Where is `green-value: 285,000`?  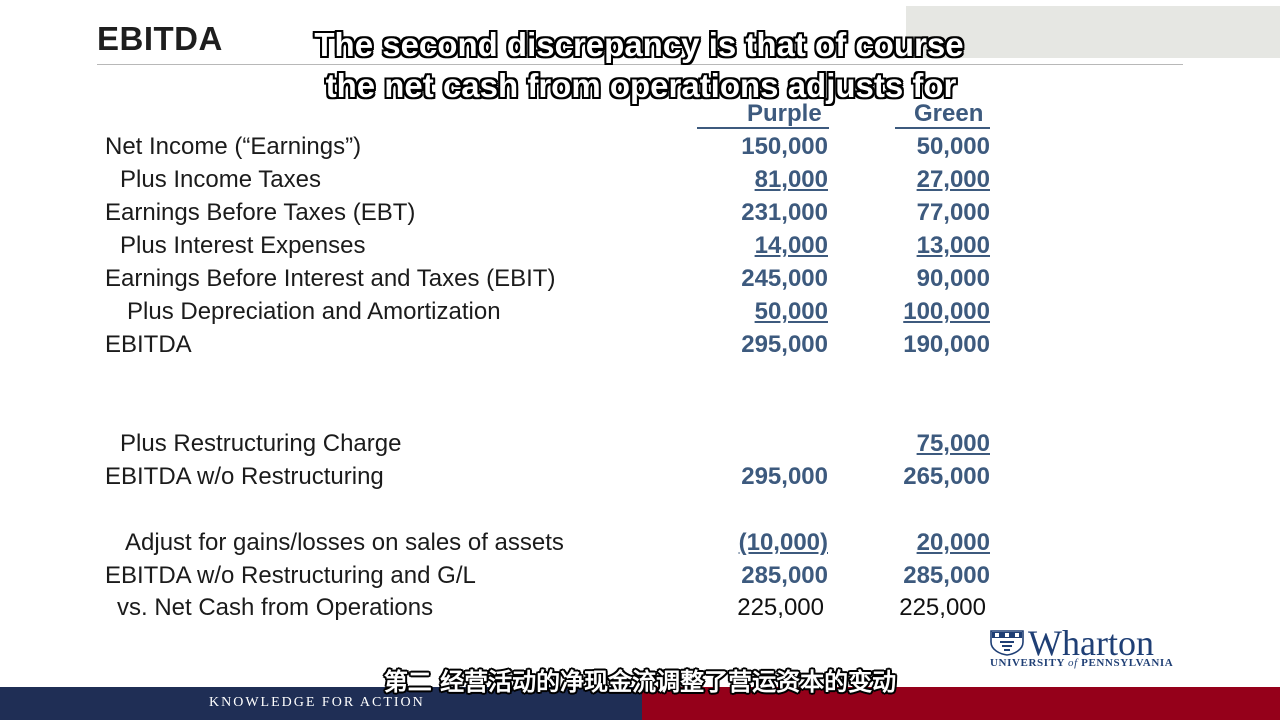 green-value: 285,000 is located at coordinates (946, 575).